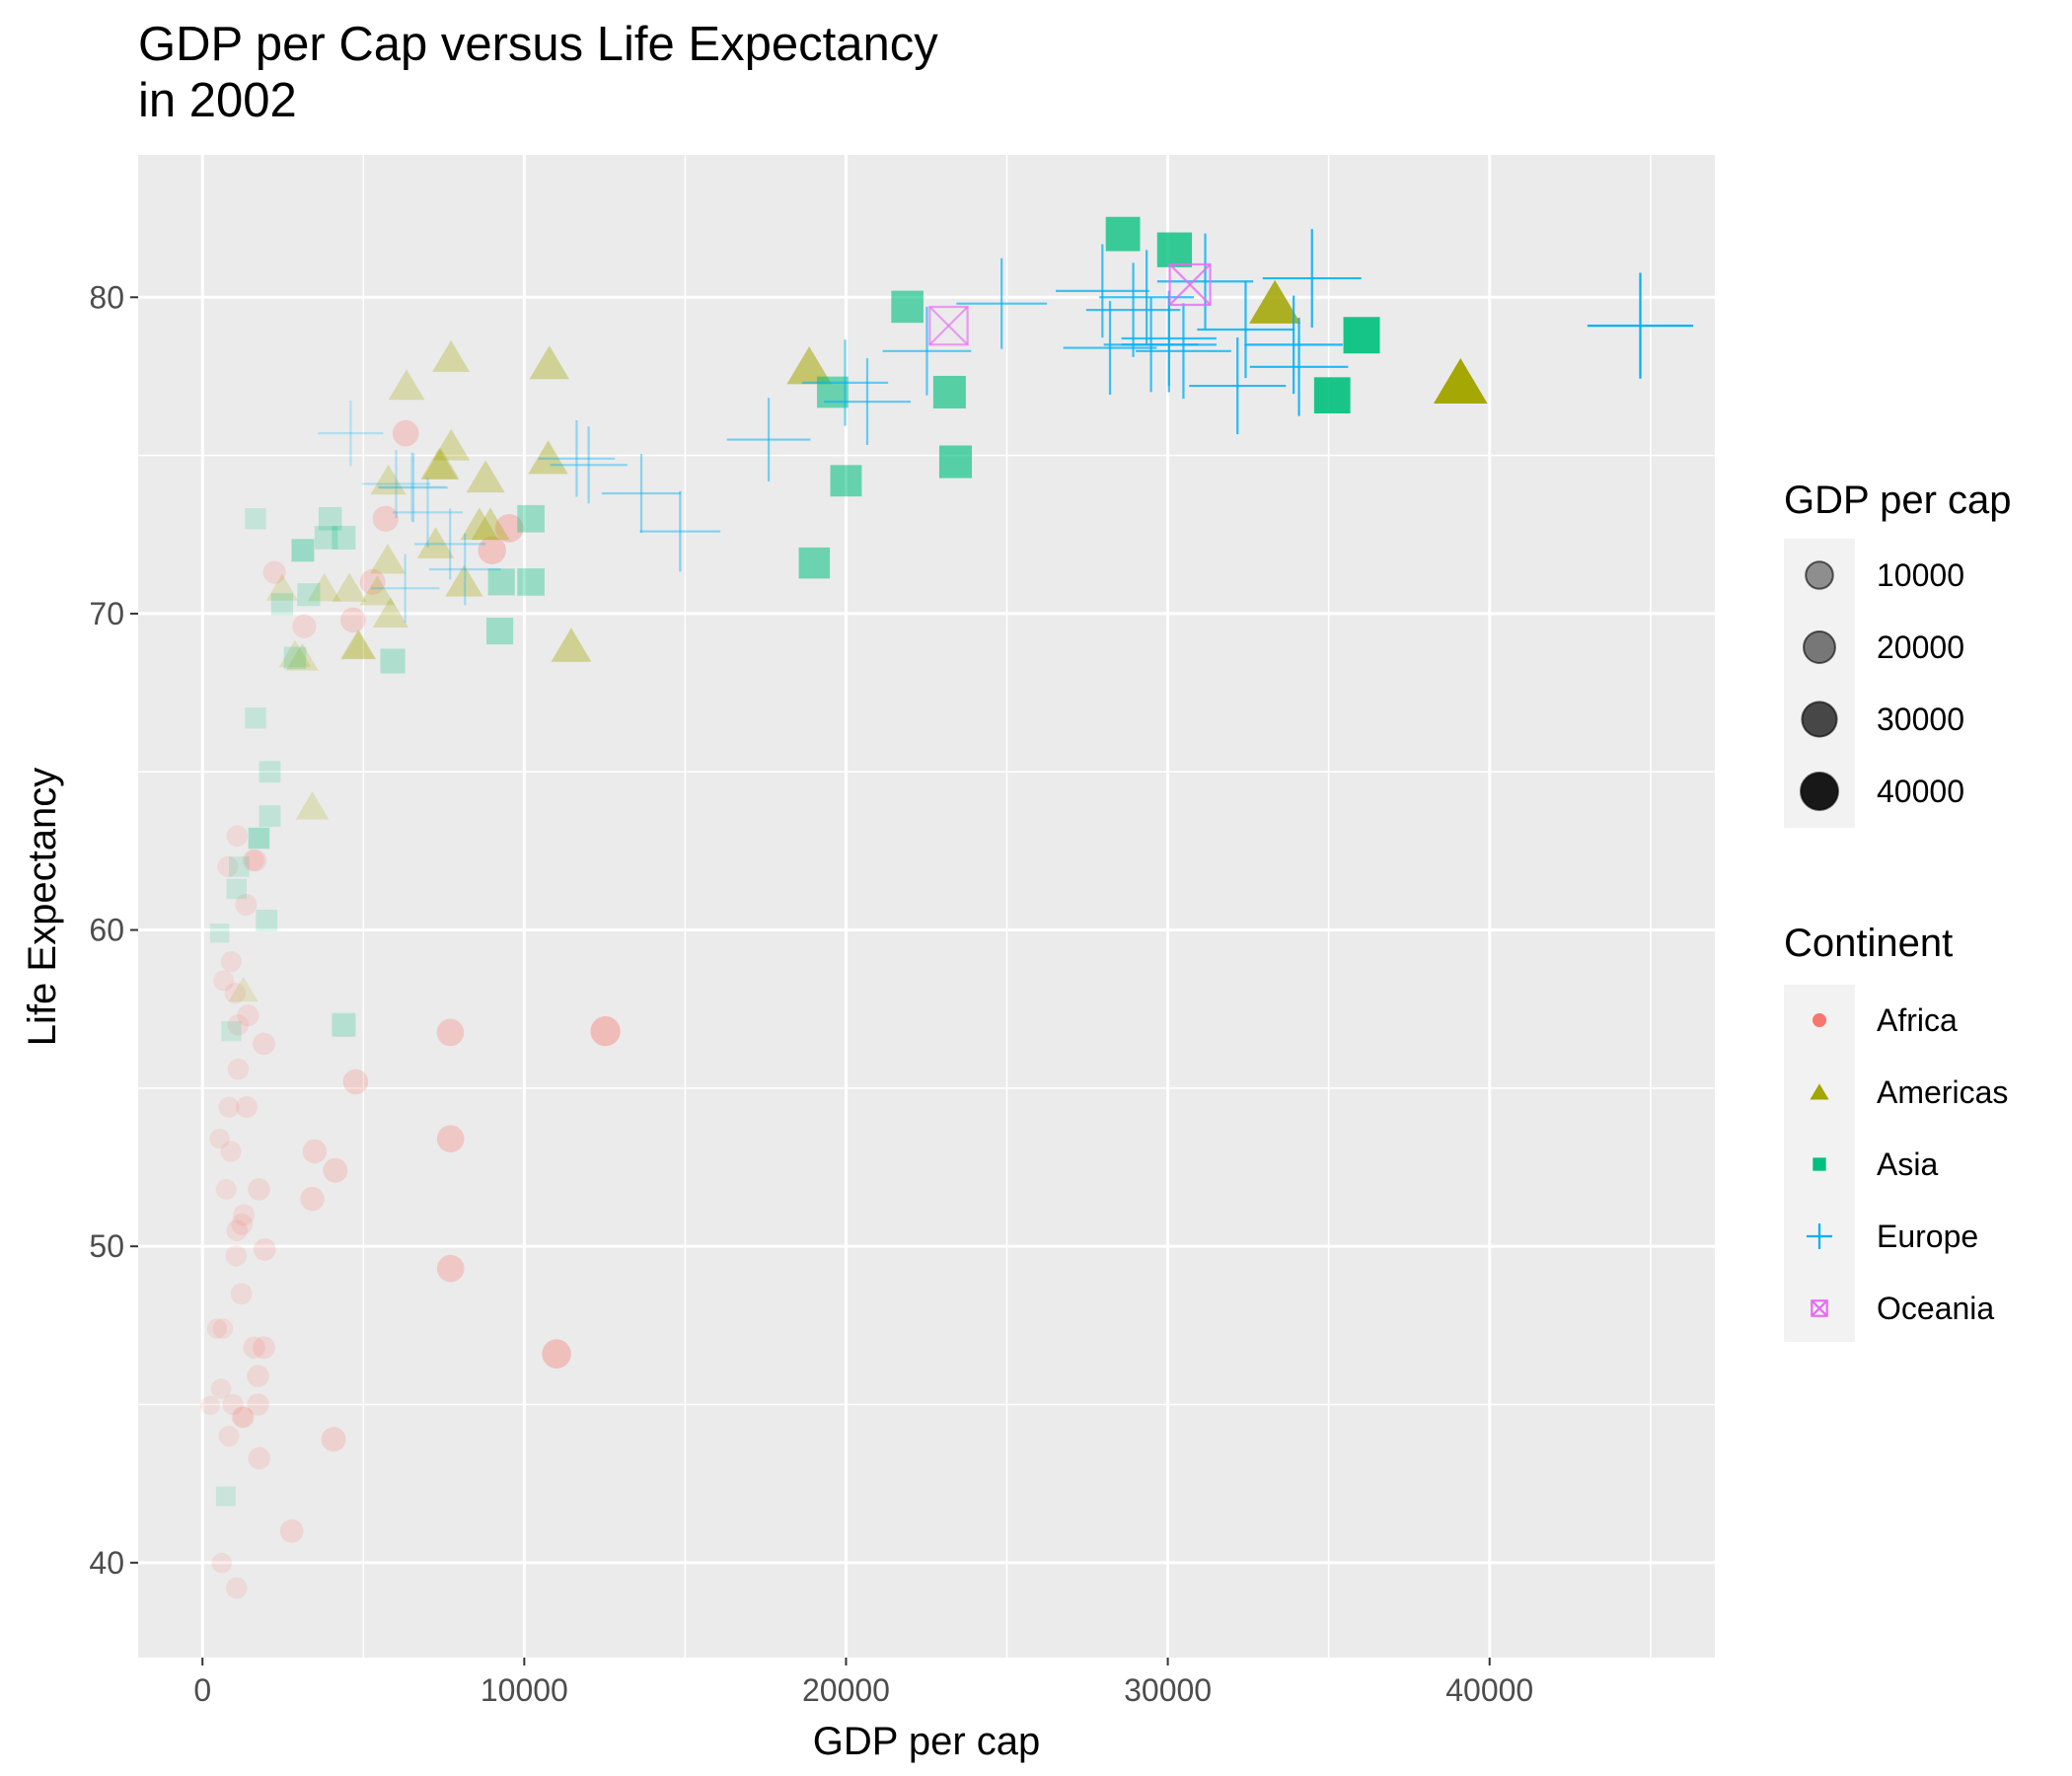 This screenshot has width=2072, height=1776. I want to click on y-tick-label: 80, so click(106, 297).